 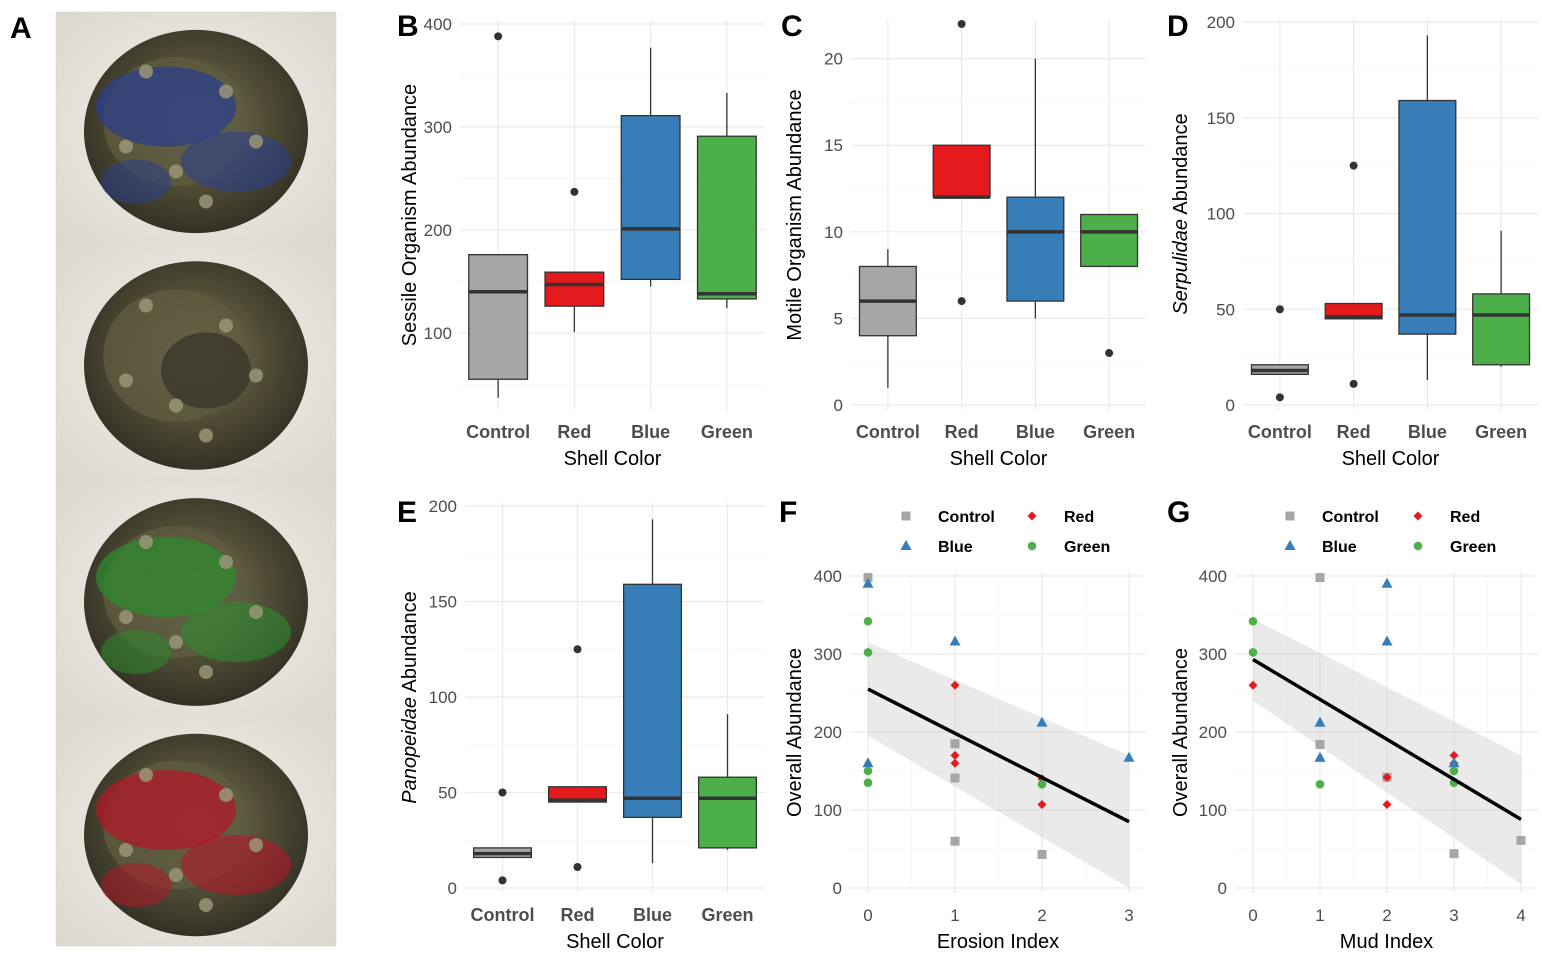 I want to click on control-oyster-photo, so click(x=196, y=361).